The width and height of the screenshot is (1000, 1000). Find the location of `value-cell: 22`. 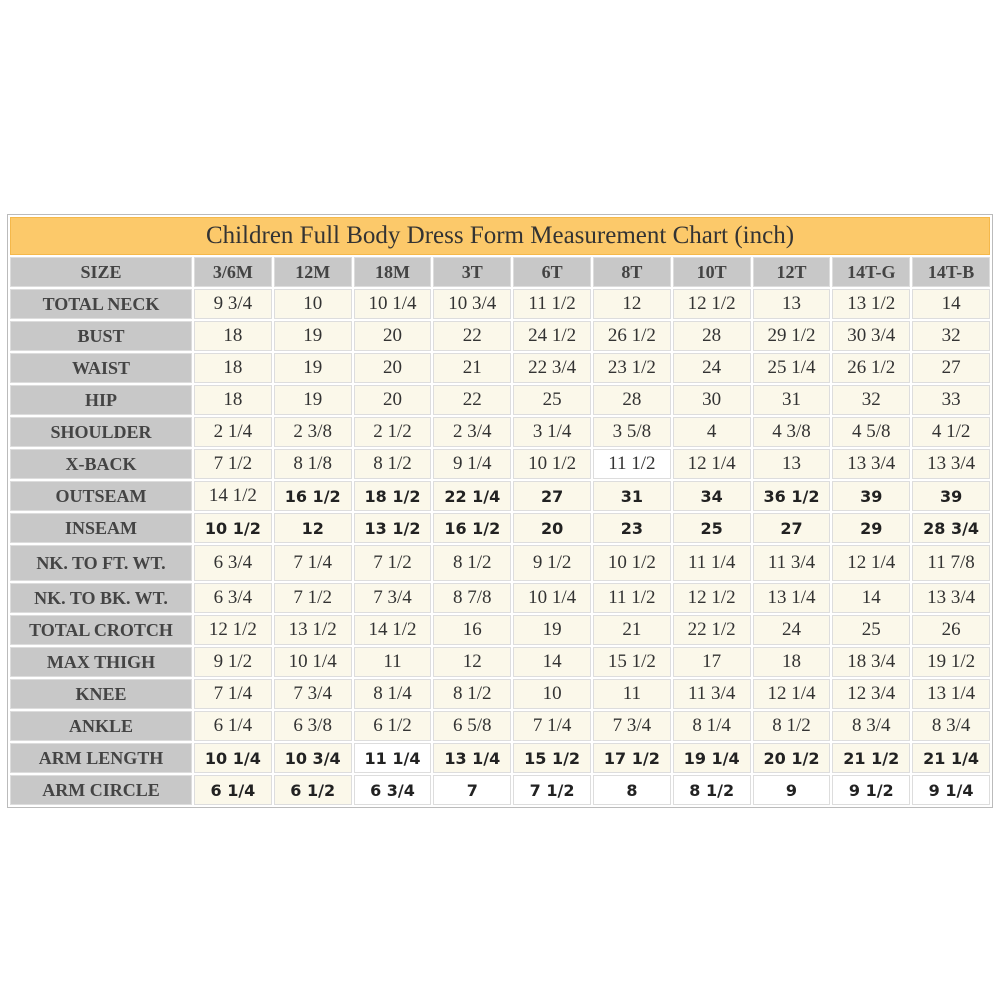

value-cell: 22 is located at coordinates (472, 336).